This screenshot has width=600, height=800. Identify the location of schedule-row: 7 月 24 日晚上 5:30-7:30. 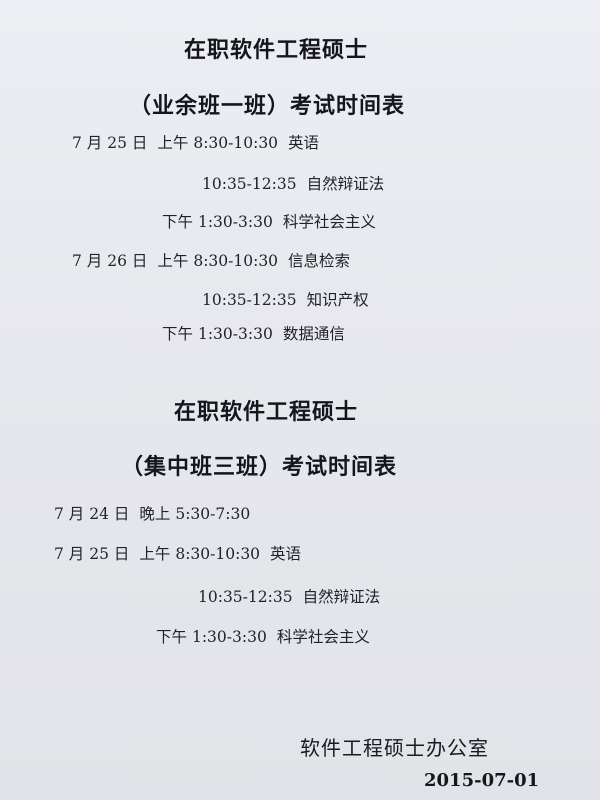
(152, 513).